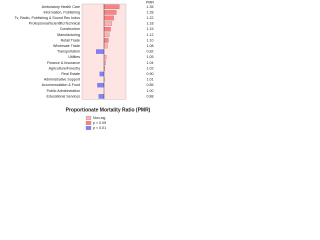  I want to click on category-label: Ambulatory Health Care, so click(61, 7).